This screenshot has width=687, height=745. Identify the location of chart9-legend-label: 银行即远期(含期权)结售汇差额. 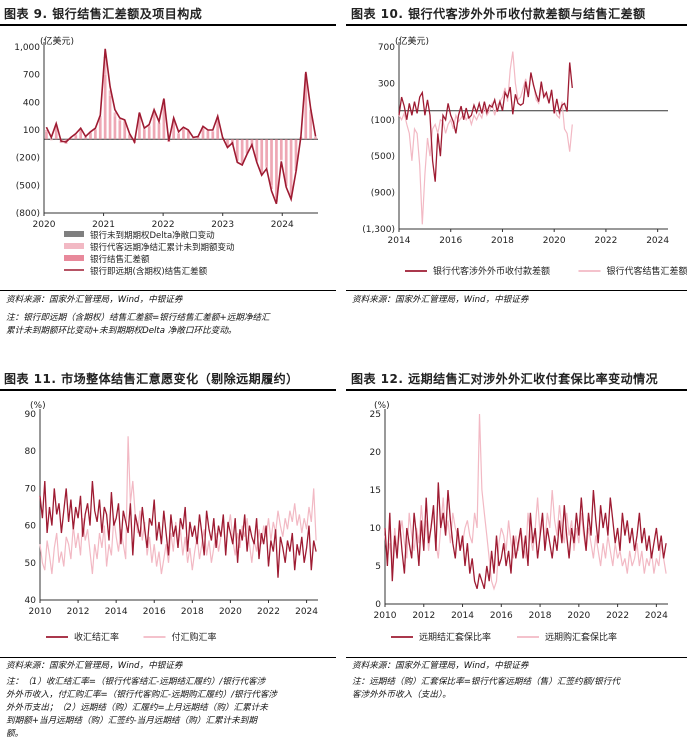
(149, 271).